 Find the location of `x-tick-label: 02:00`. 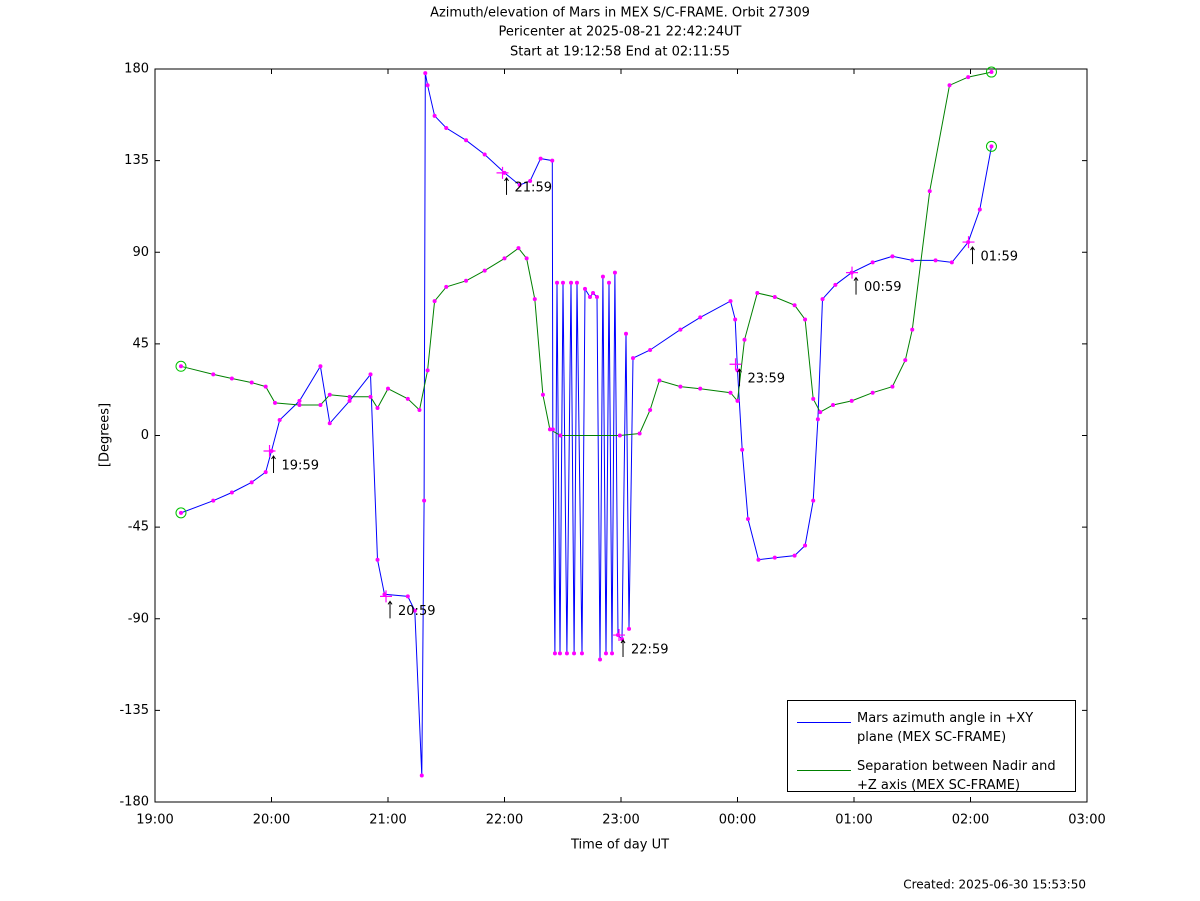

x-tick-label: 02:00 is located at coordinates (970, 820).